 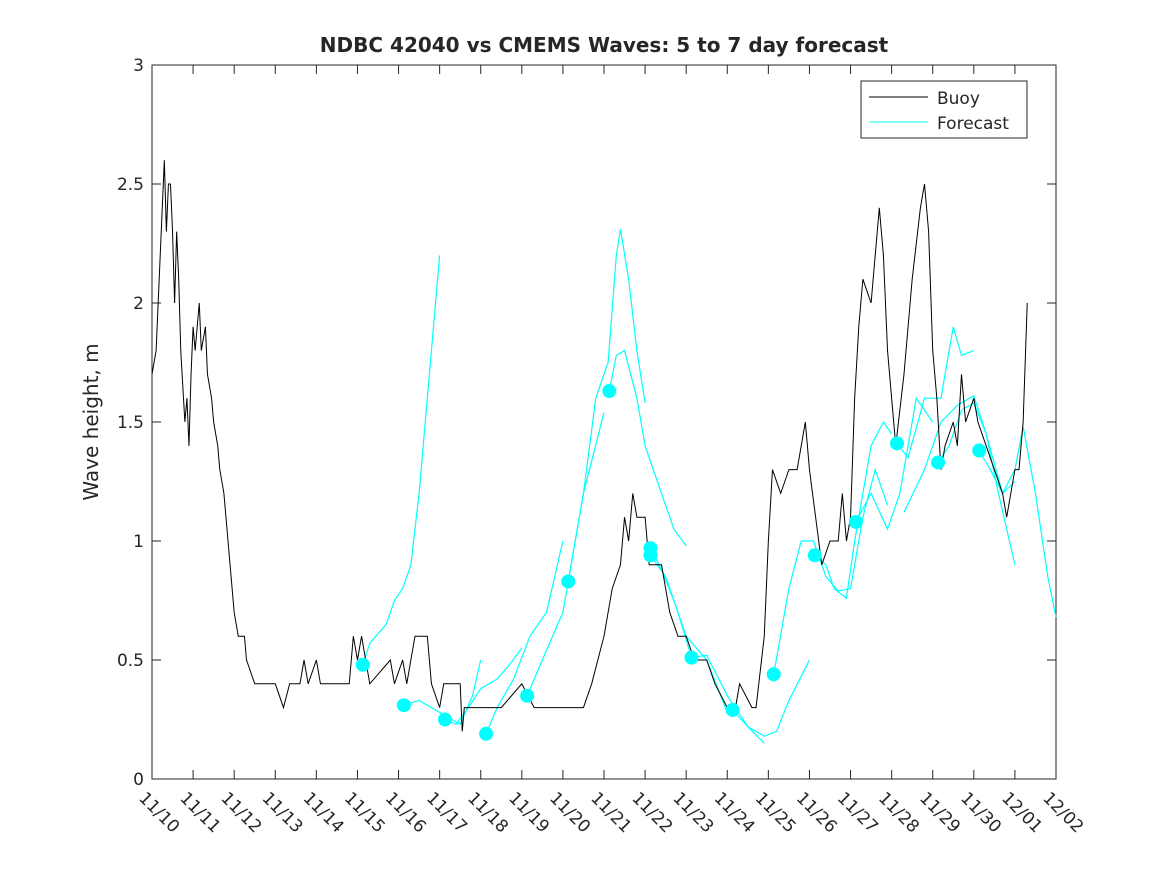 What do you see at coordinates (569, 812) in the screenshot?
I see `x-tick-label: 11/20` at bounding box center [569, 812].